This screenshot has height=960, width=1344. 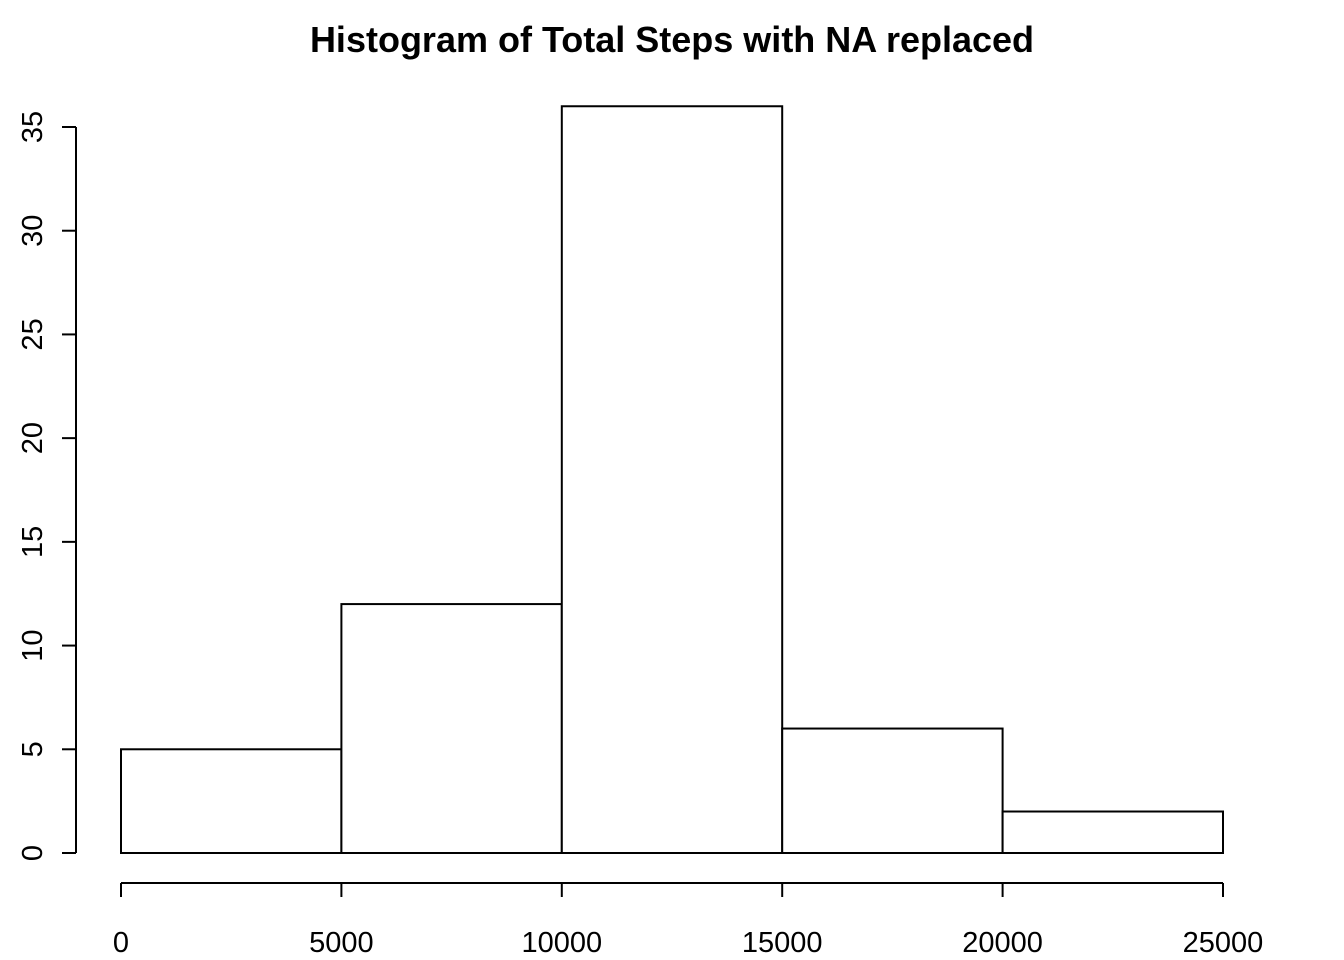 What do you see at coordinates (47, 486) in the screenshot?
I see `y-axis: 0 5 10 15 20 25 30 35` at bounding box center [47, 486].